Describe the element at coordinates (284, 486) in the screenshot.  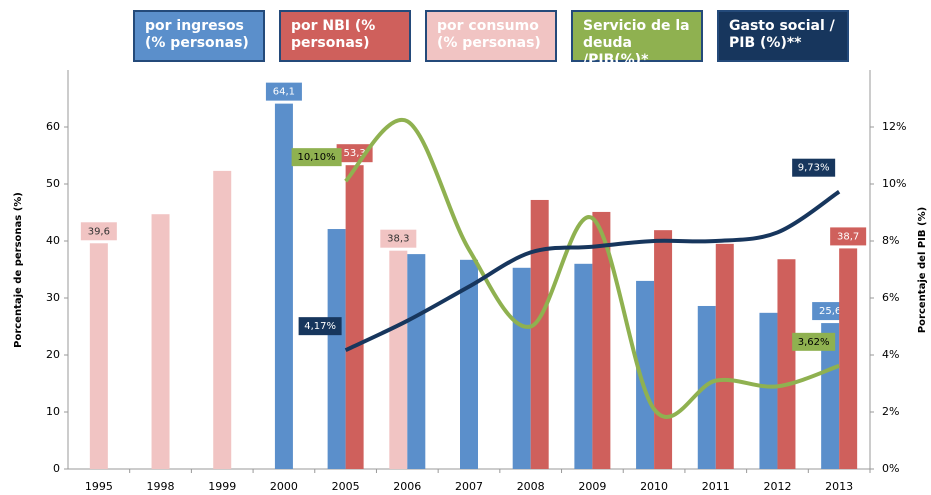
I see `x-tick-label: 2000` at that location.